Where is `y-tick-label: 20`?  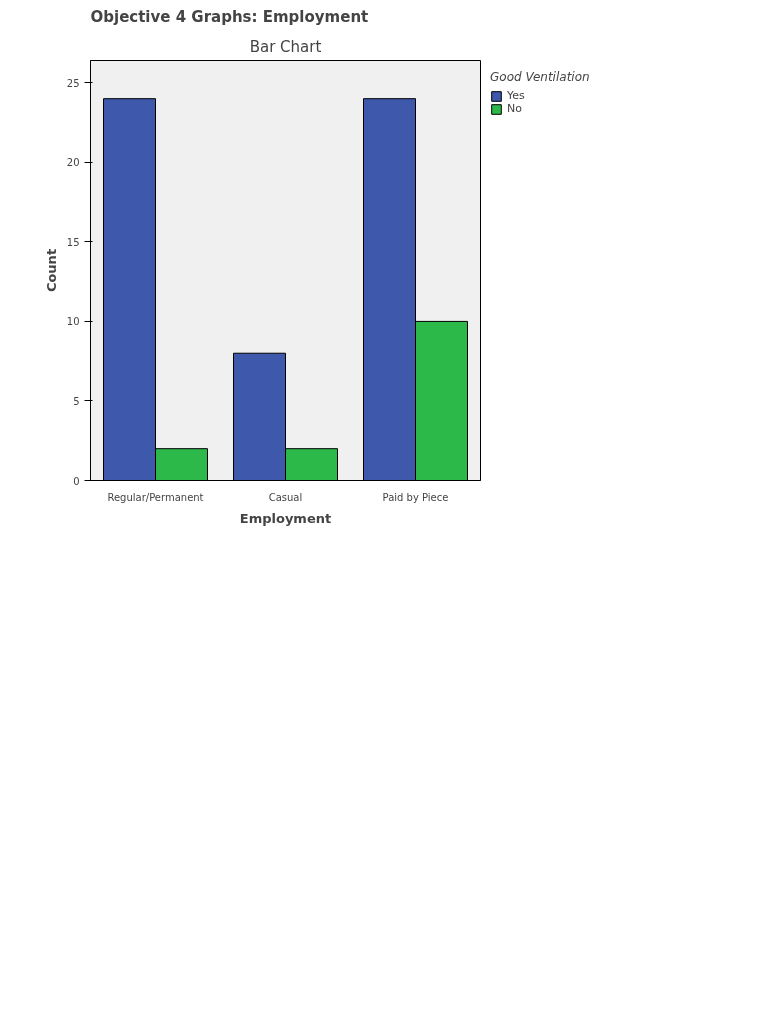
y-tick-label: 20 is located at coordinates (73, 163).